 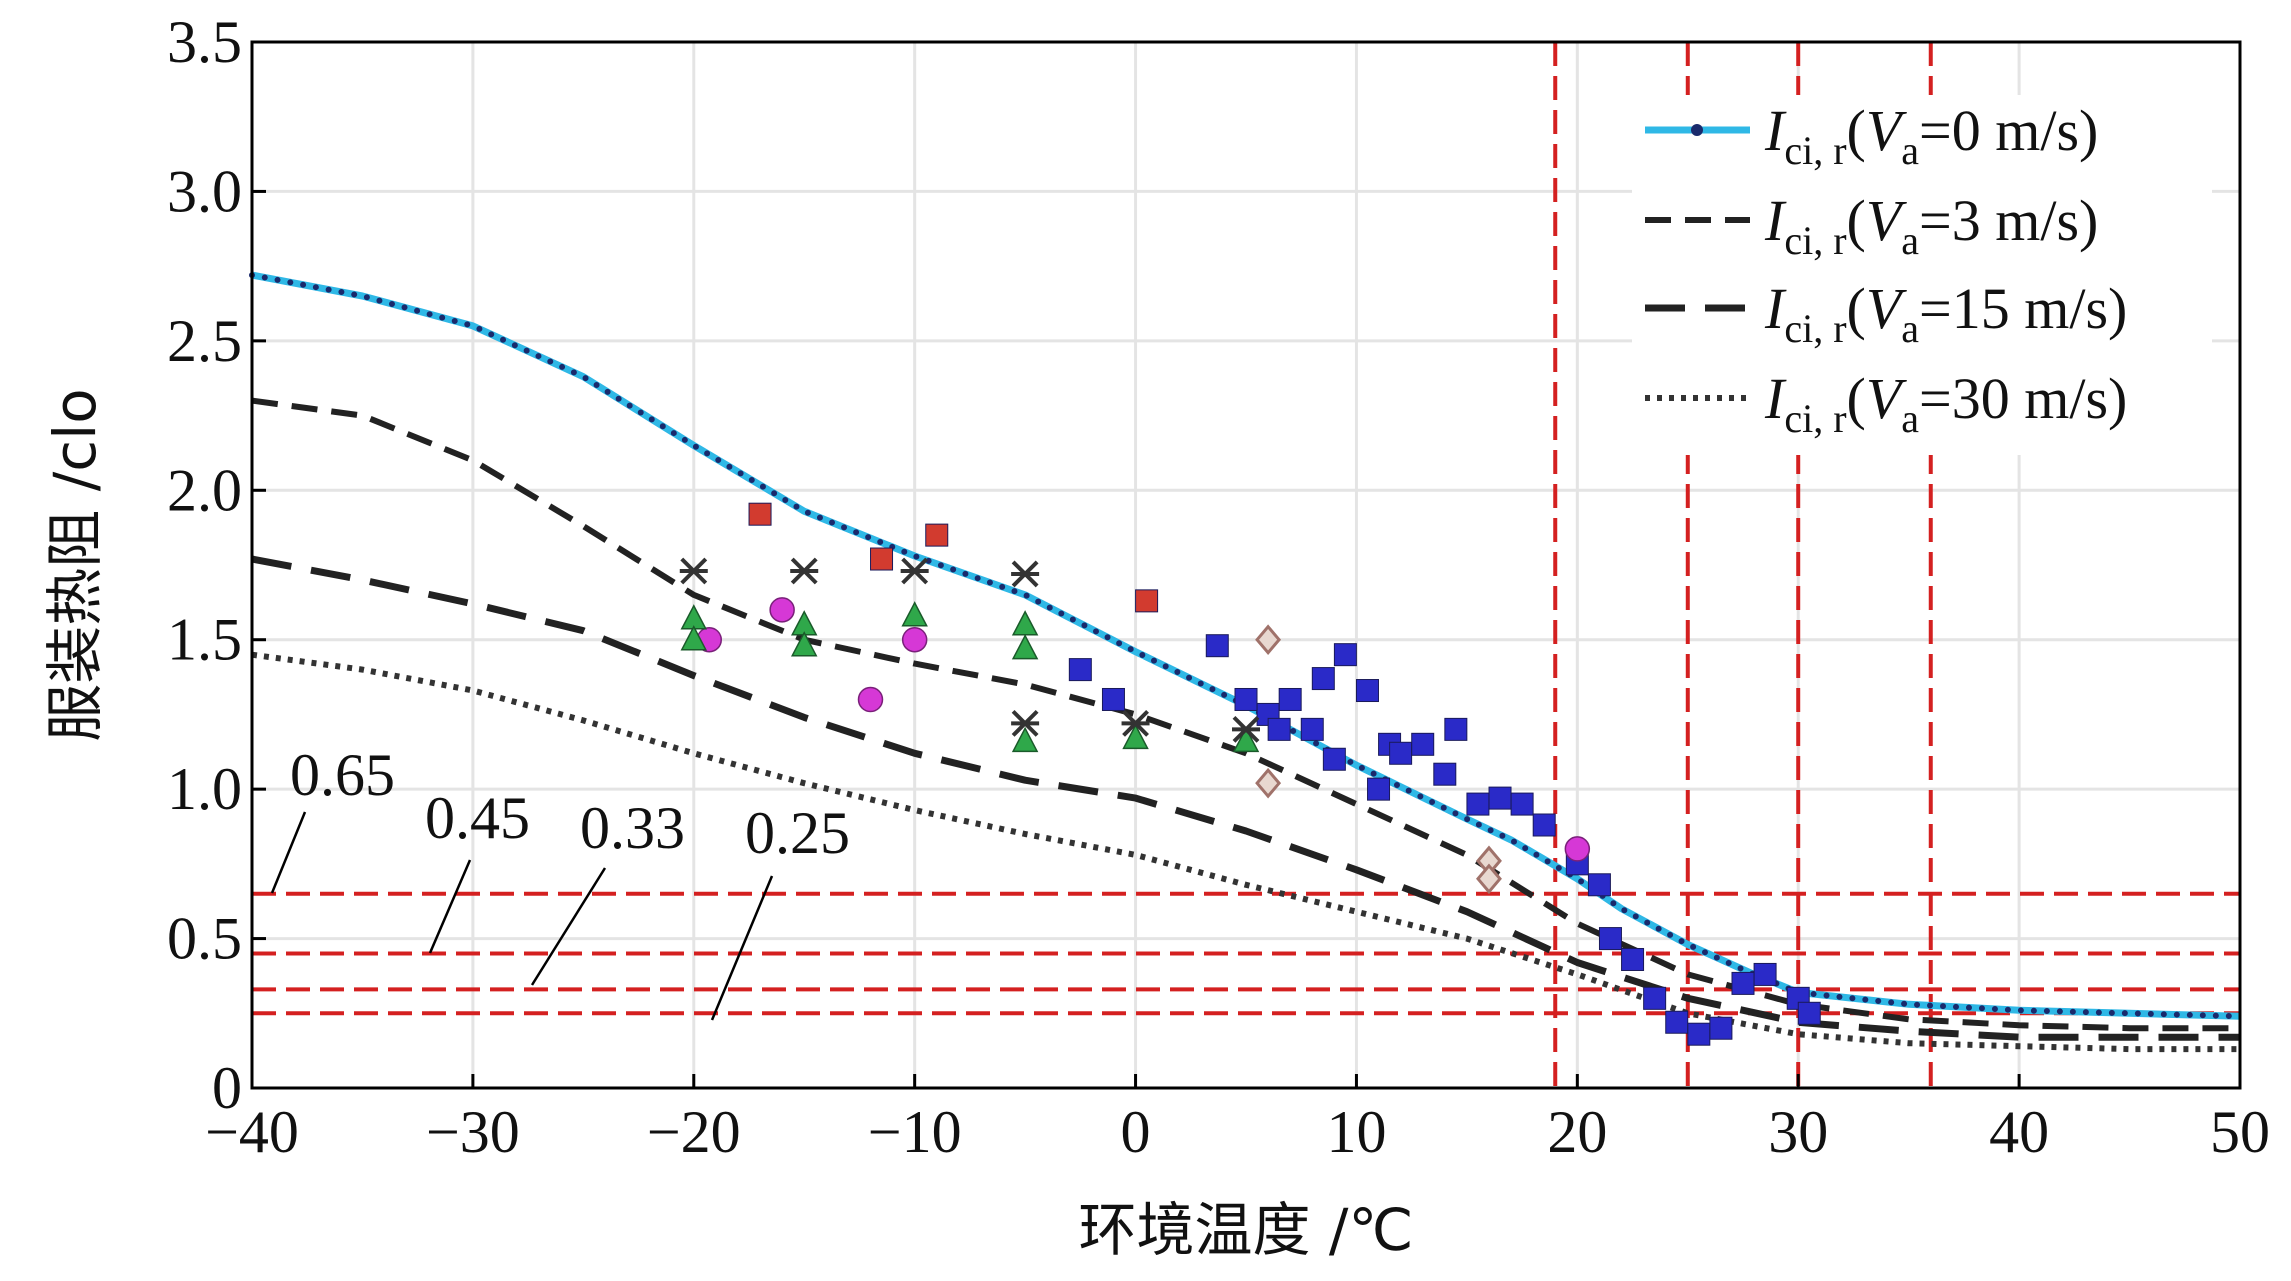 I want to click on threshold-annotations: 0.65 0.45 0.33 0.25, so click(x=560, y=881).